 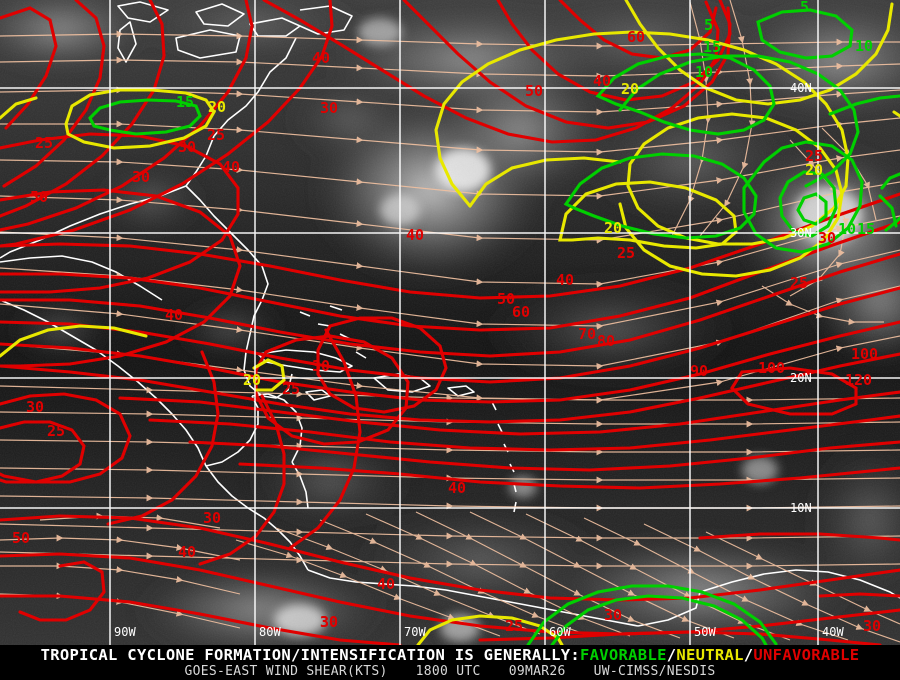 I want to click on lat-label: 10N, so click(x=801, y=508).